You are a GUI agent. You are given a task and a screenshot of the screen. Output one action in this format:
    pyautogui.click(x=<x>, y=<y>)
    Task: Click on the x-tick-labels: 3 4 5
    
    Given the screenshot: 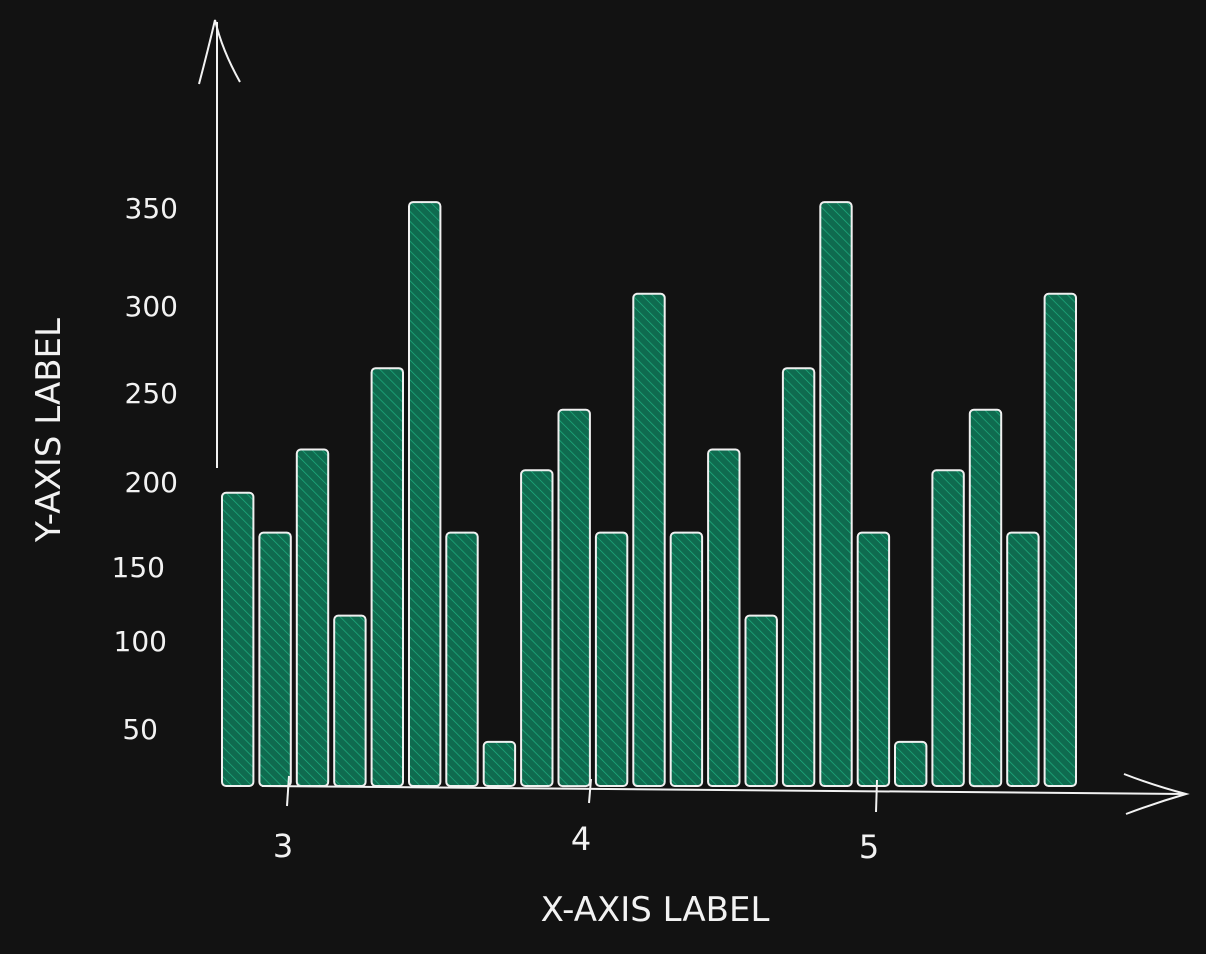 What is the action you would take?
    pyautogui.click(x=576, y=843)
    